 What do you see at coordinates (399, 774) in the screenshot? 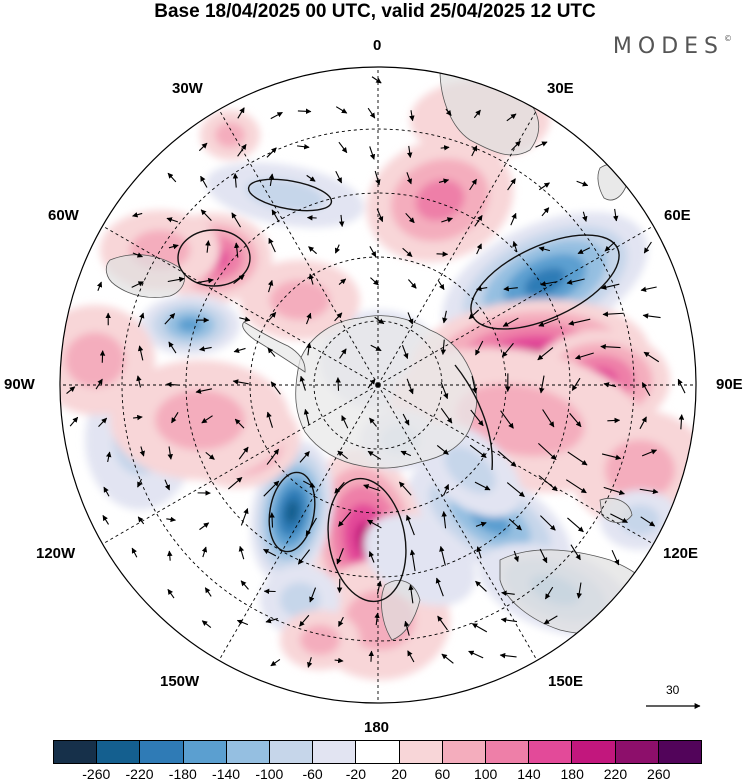
I see `colorbar-tick-label: 20` at bounding box center [399, 774].